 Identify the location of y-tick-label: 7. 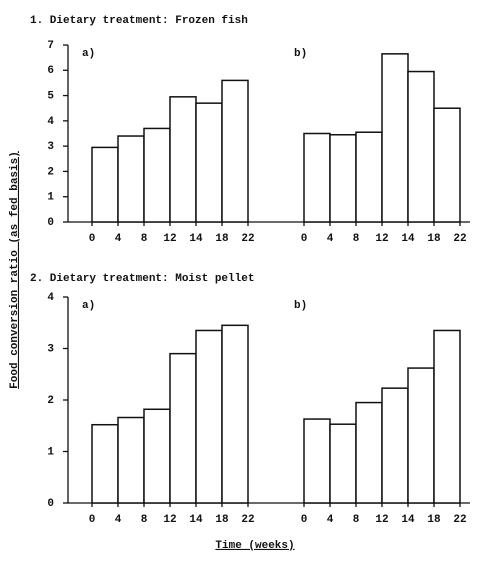
(50, 46).